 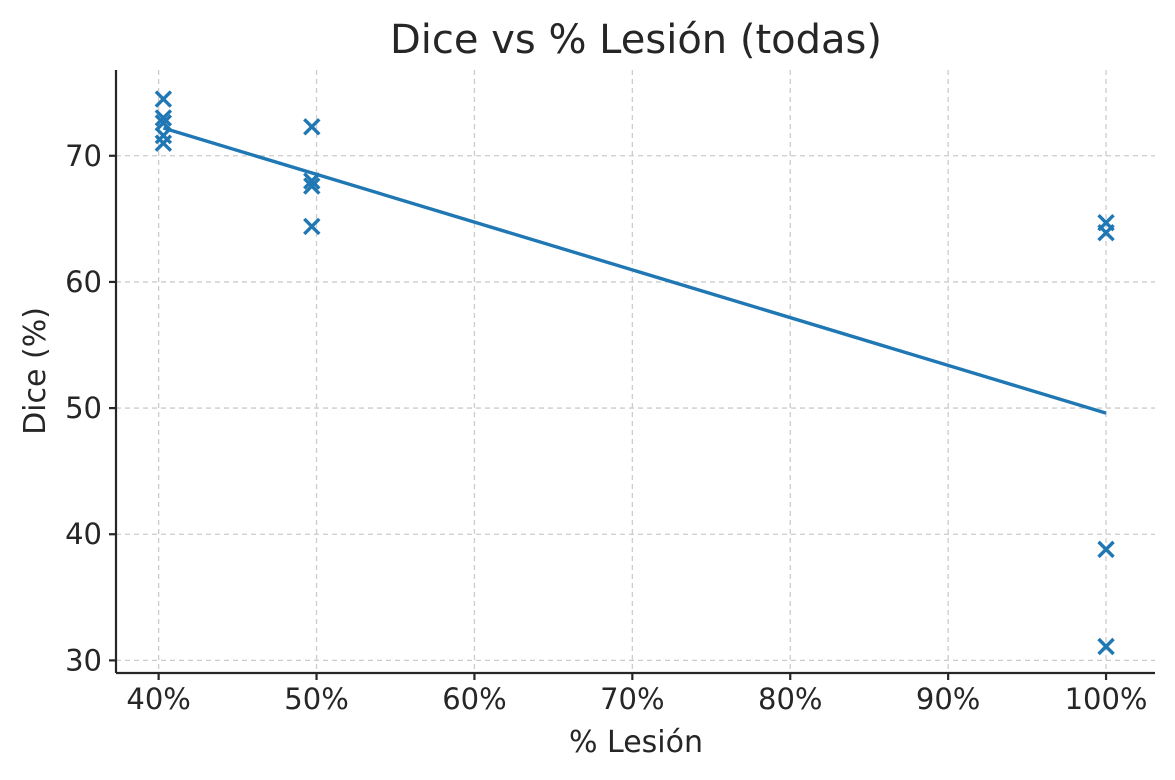 What do you see at coordinates (83, 156) in the screenshot?
I see `y-tick-label: 70` at bounding box center [83, 156].